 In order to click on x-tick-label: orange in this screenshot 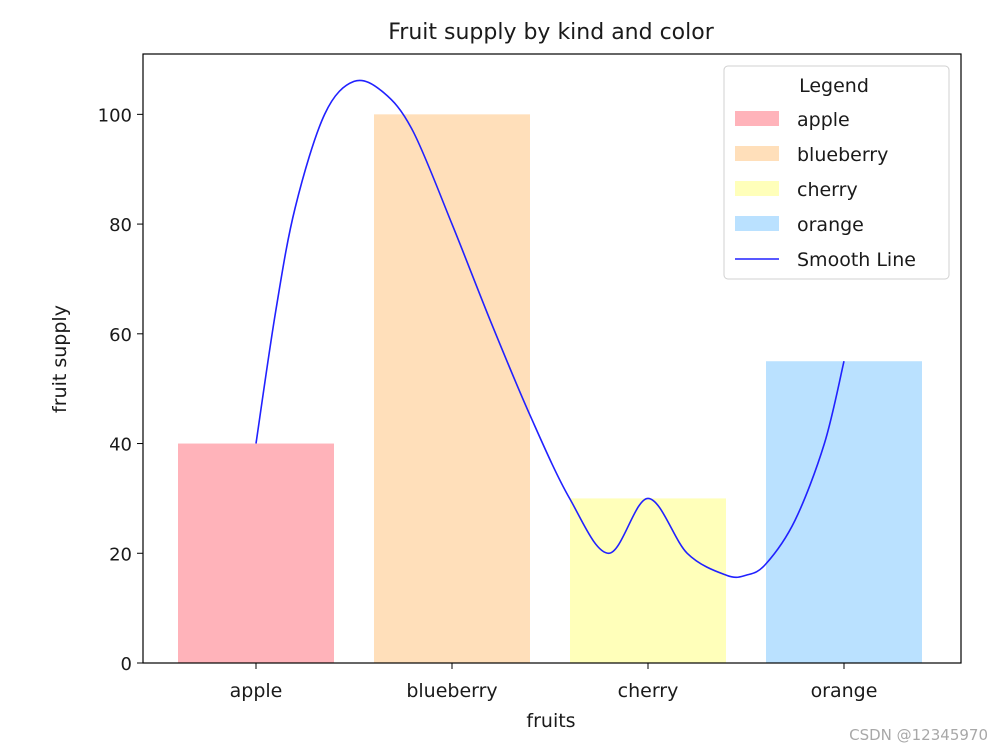, I will do `click(844, 691)`.